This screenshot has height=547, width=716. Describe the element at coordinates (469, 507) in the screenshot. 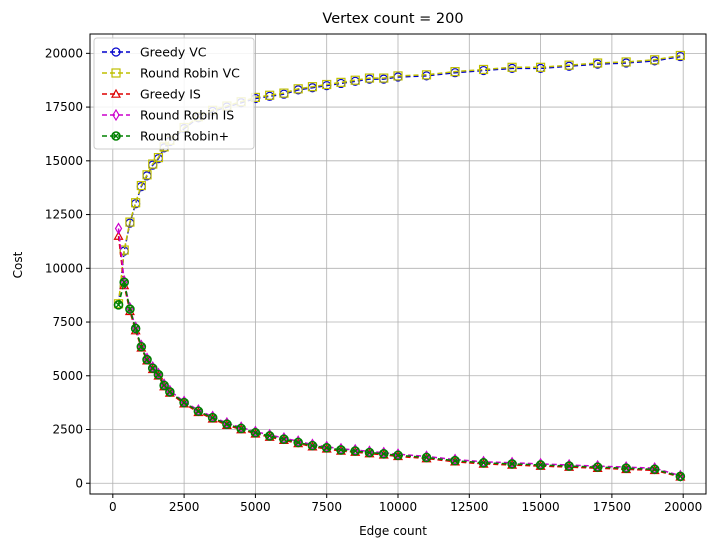

I see `x-tick-label: 12500` at that location.